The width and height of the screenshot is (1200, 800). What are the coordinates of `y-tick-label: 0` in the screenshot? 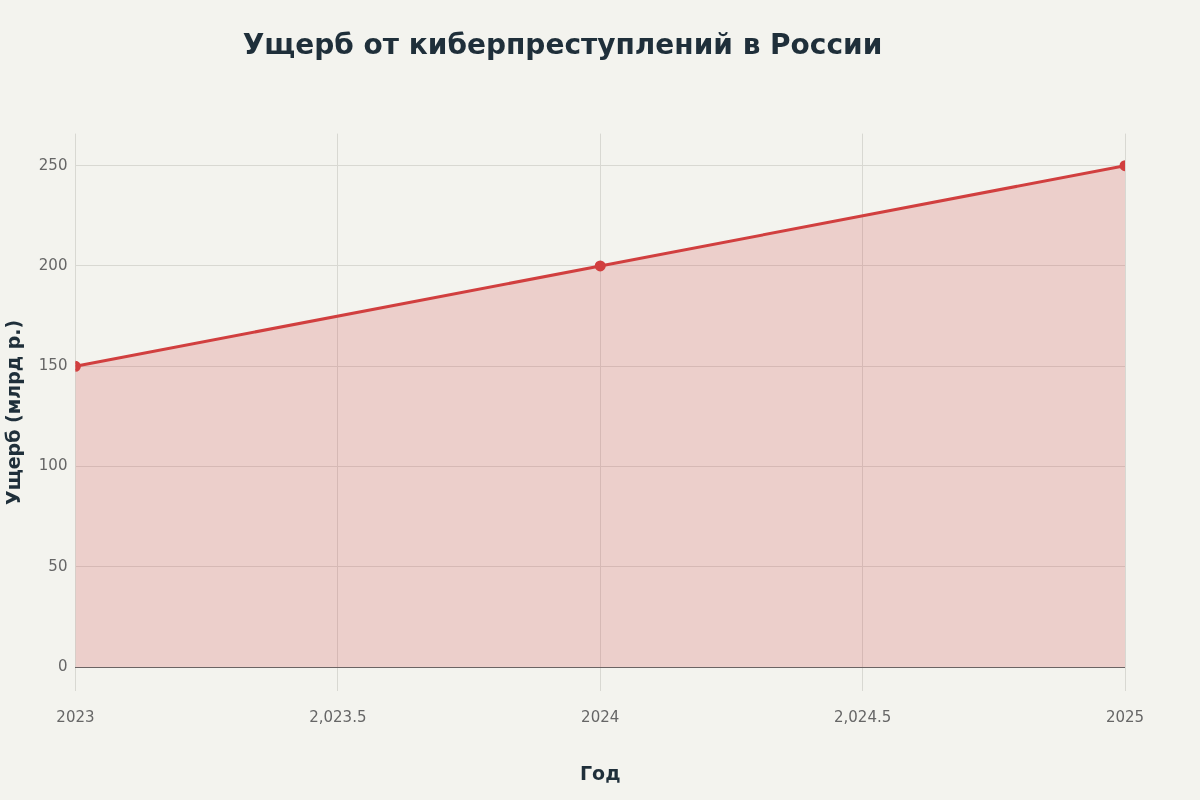 It's located at (62, 666).